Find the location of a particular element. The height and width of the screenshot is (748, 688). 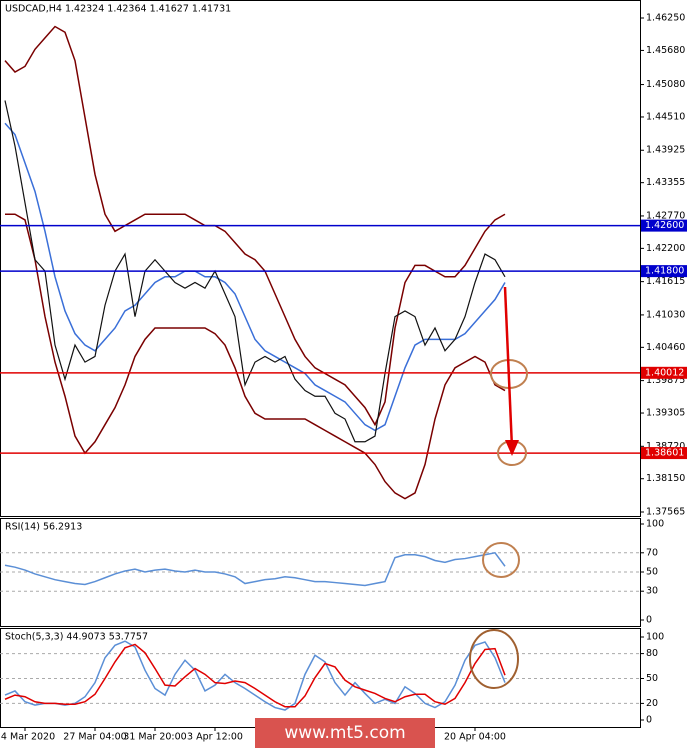

arrow-head is located at coordinates (512, 448).